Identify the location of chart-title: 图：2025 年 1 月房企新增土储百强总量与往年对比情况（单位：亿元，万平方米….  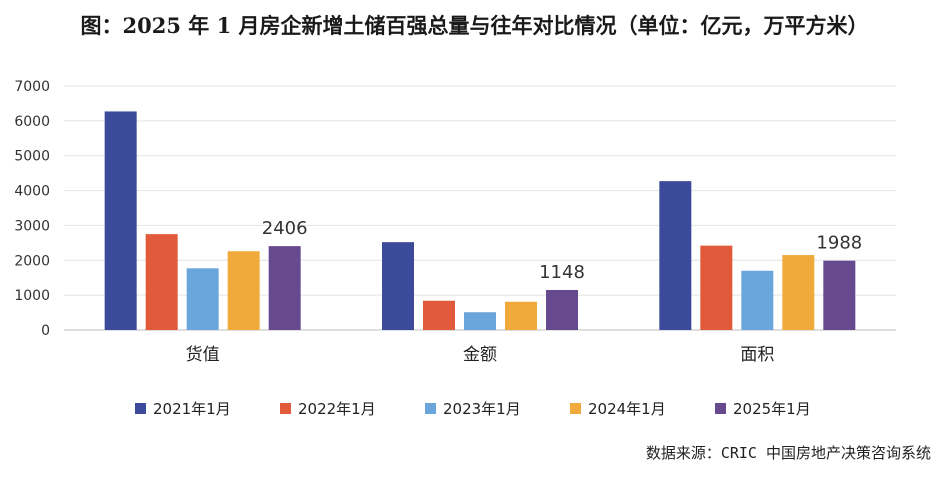
(474, 25).